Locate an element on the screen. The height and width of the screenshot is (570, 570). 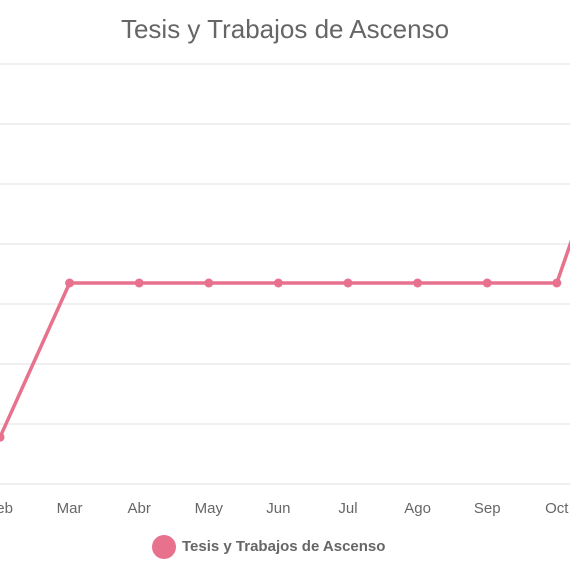
x-tick-label: Feb is located at coordinates (6, 508).